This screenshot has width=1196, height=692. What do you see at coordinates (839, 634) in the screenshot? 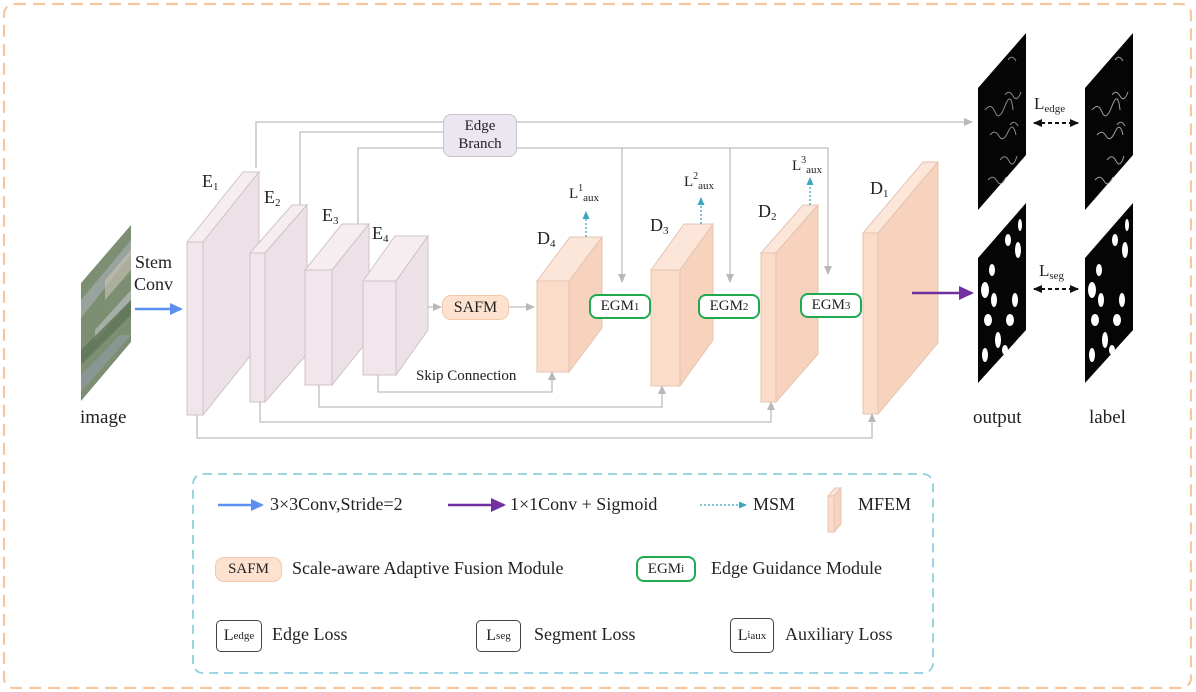
I see `legend-aux-desc: Auxiliary Loss` at bounding box center [839, 634].